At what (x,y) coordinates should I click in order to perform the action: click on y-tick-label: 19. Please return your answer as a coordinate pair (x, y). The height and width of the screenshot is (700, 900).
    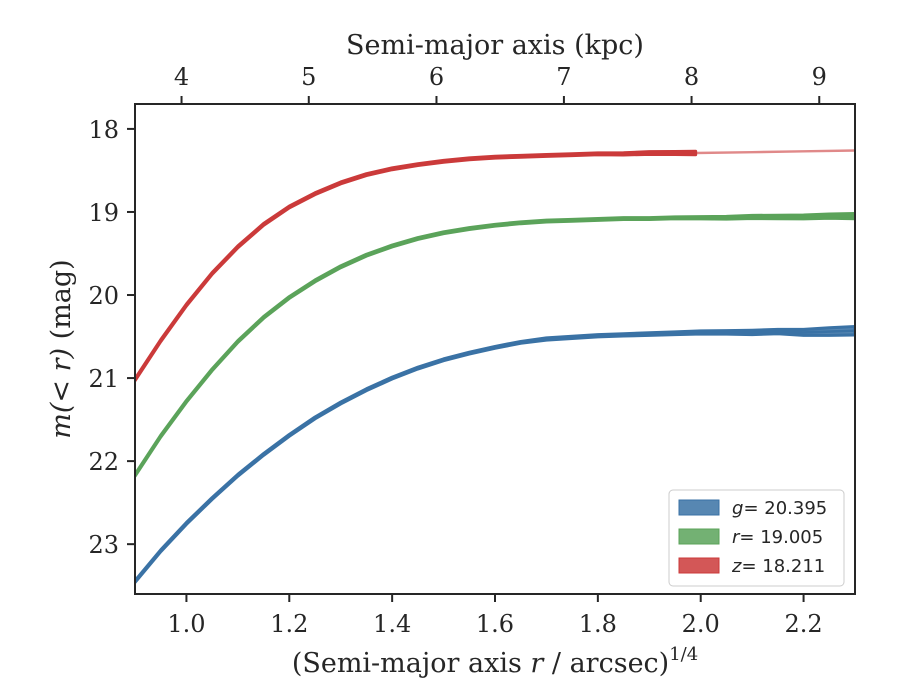
    Looking at the image, I should click on (103, 213).